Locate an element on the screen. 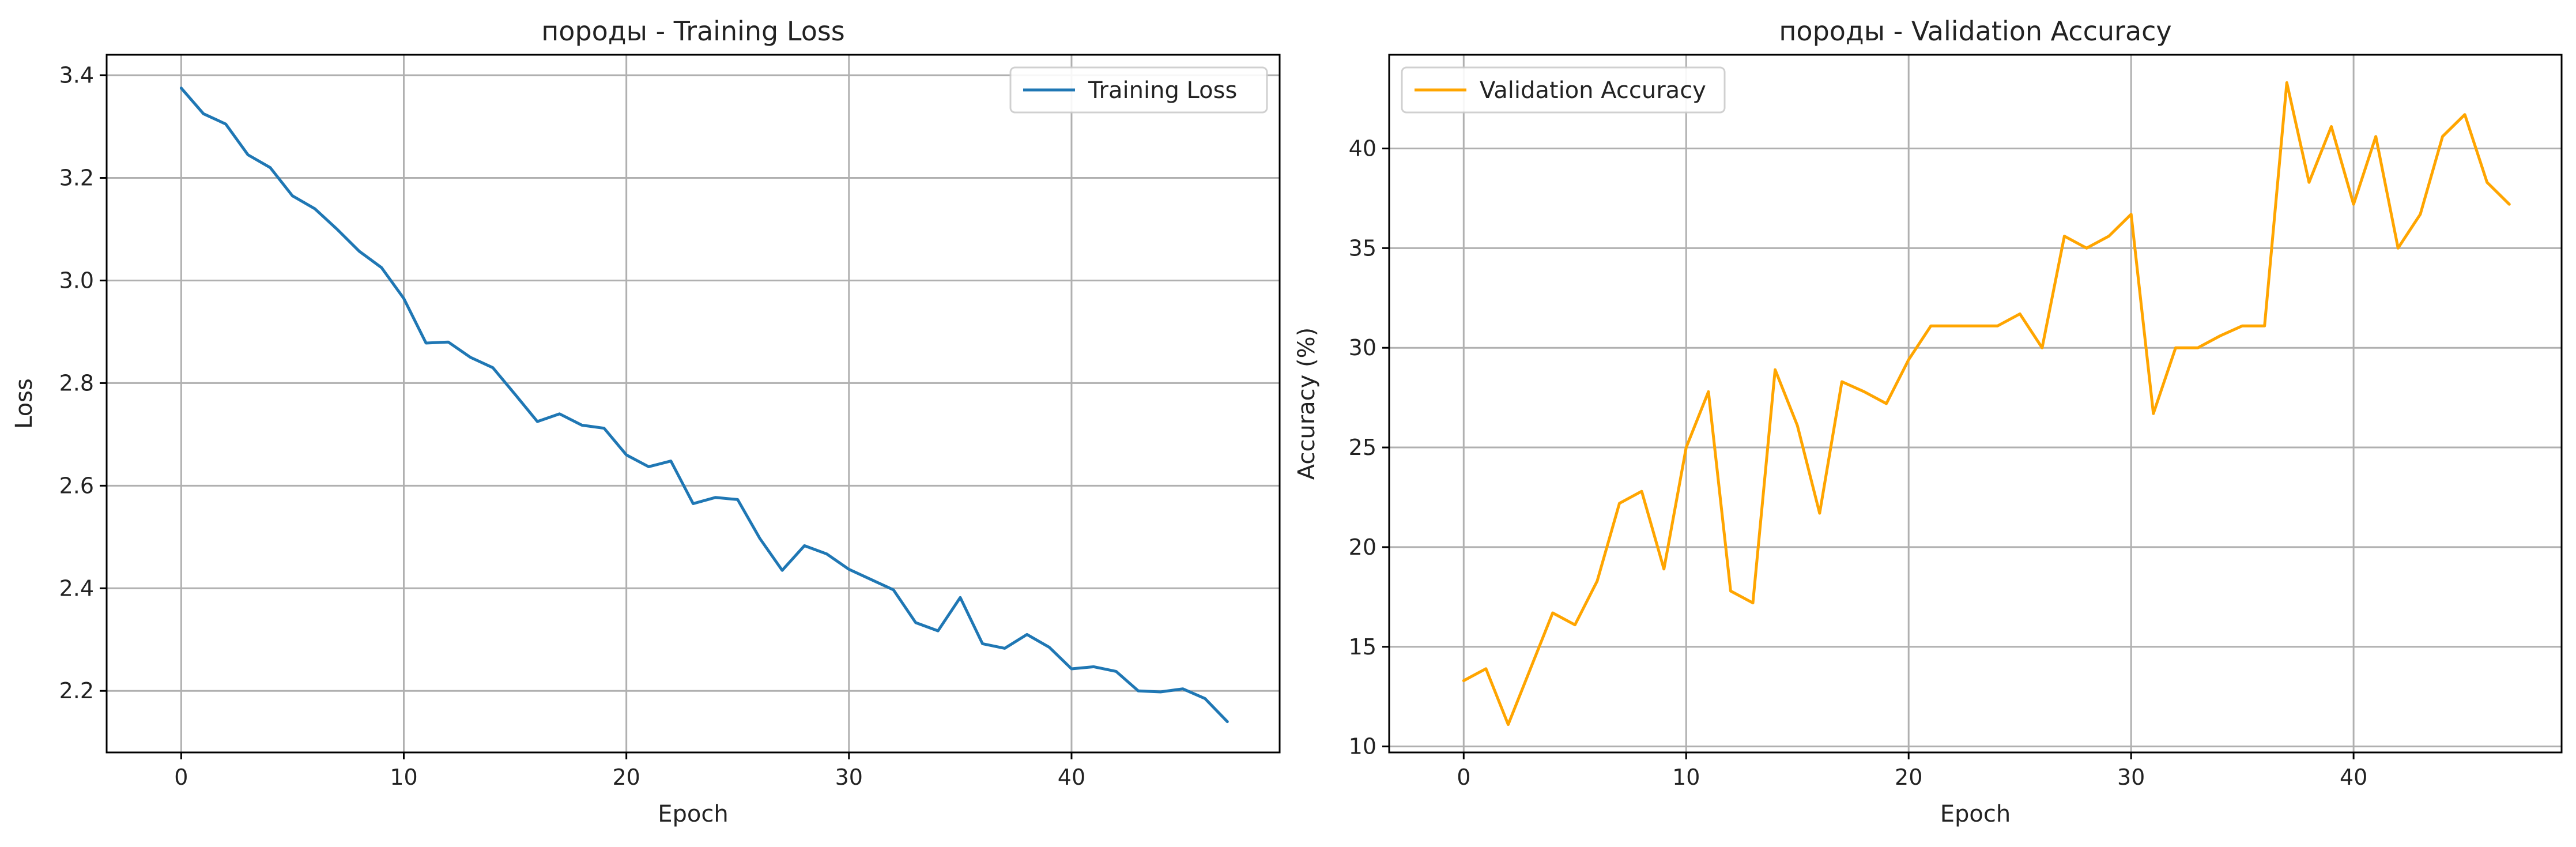 The image size is (2576, 847). loss-x-tick-label: 40 is located at coordinates (1071, 777).